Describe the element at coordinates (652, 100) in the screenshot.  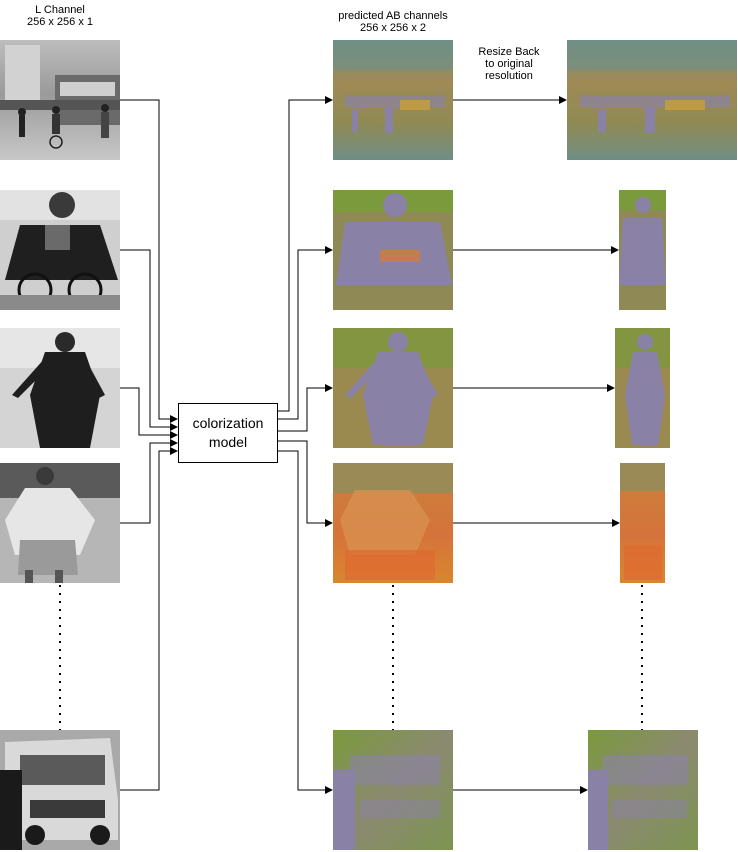
I see `resized-output-street` at that location.